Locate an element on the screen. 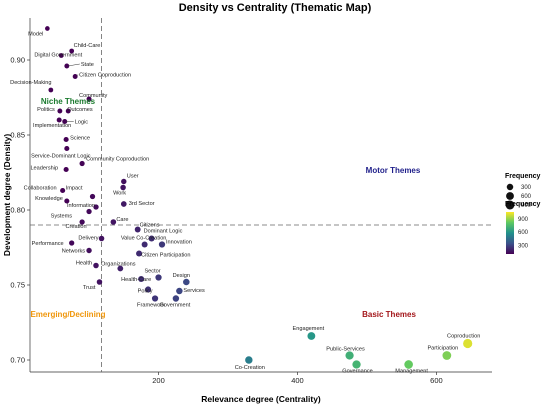 The image size is (550, 405). label-leader-line is located at coordinates (74, 65).